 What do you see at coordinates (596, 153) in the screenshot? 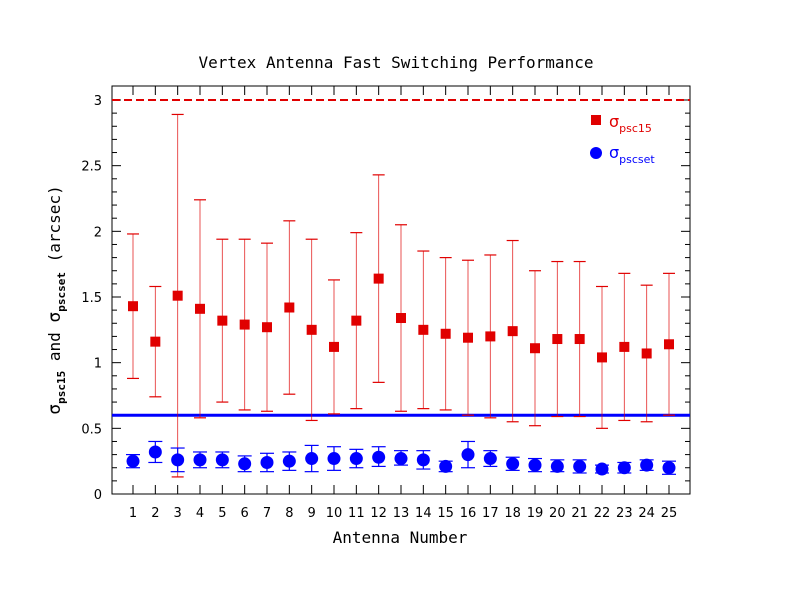
I see `legend-marker-pscset` at bounding box center [596, 153].